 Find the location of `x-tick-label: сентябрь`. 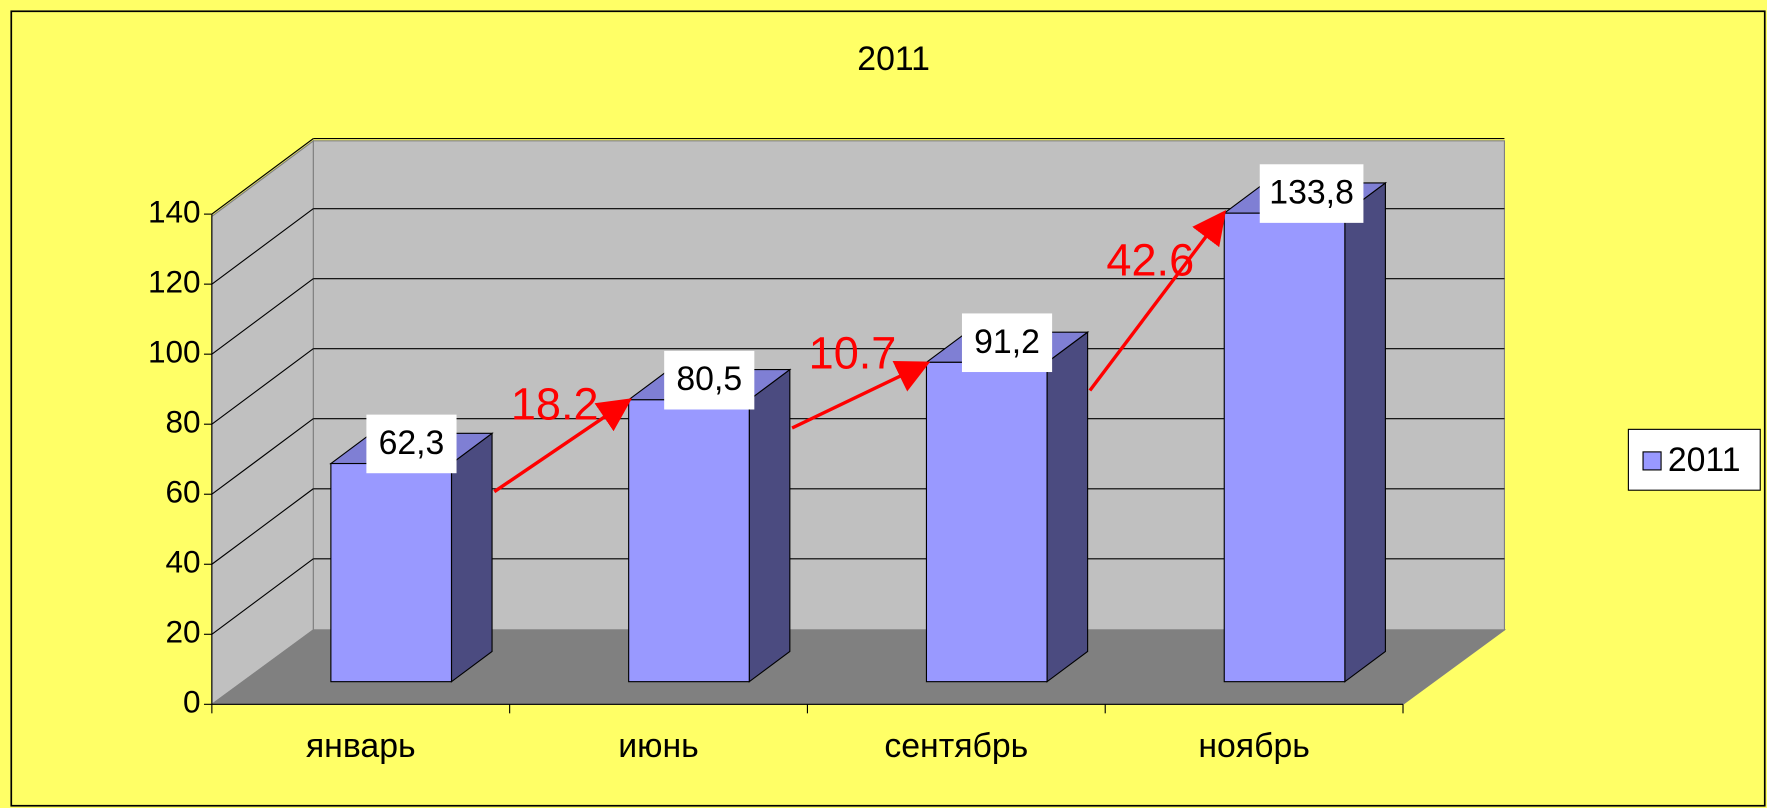

x-tick-label: сентябрь is located at coordinates (956, 746).